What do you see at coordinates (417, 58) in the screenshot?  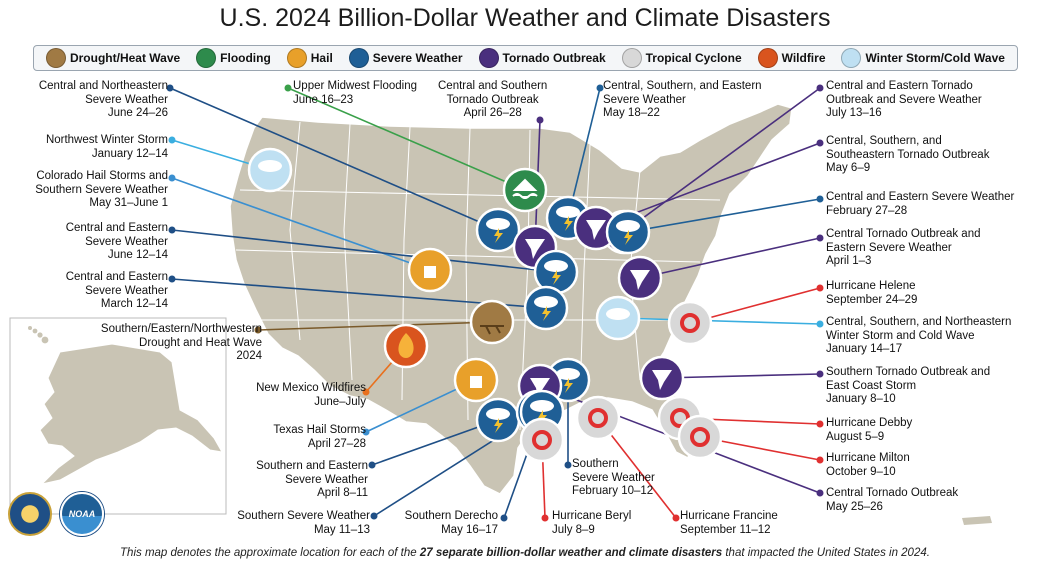 I see `legend-label: Severe Weather` at bounding box center [417, 58].